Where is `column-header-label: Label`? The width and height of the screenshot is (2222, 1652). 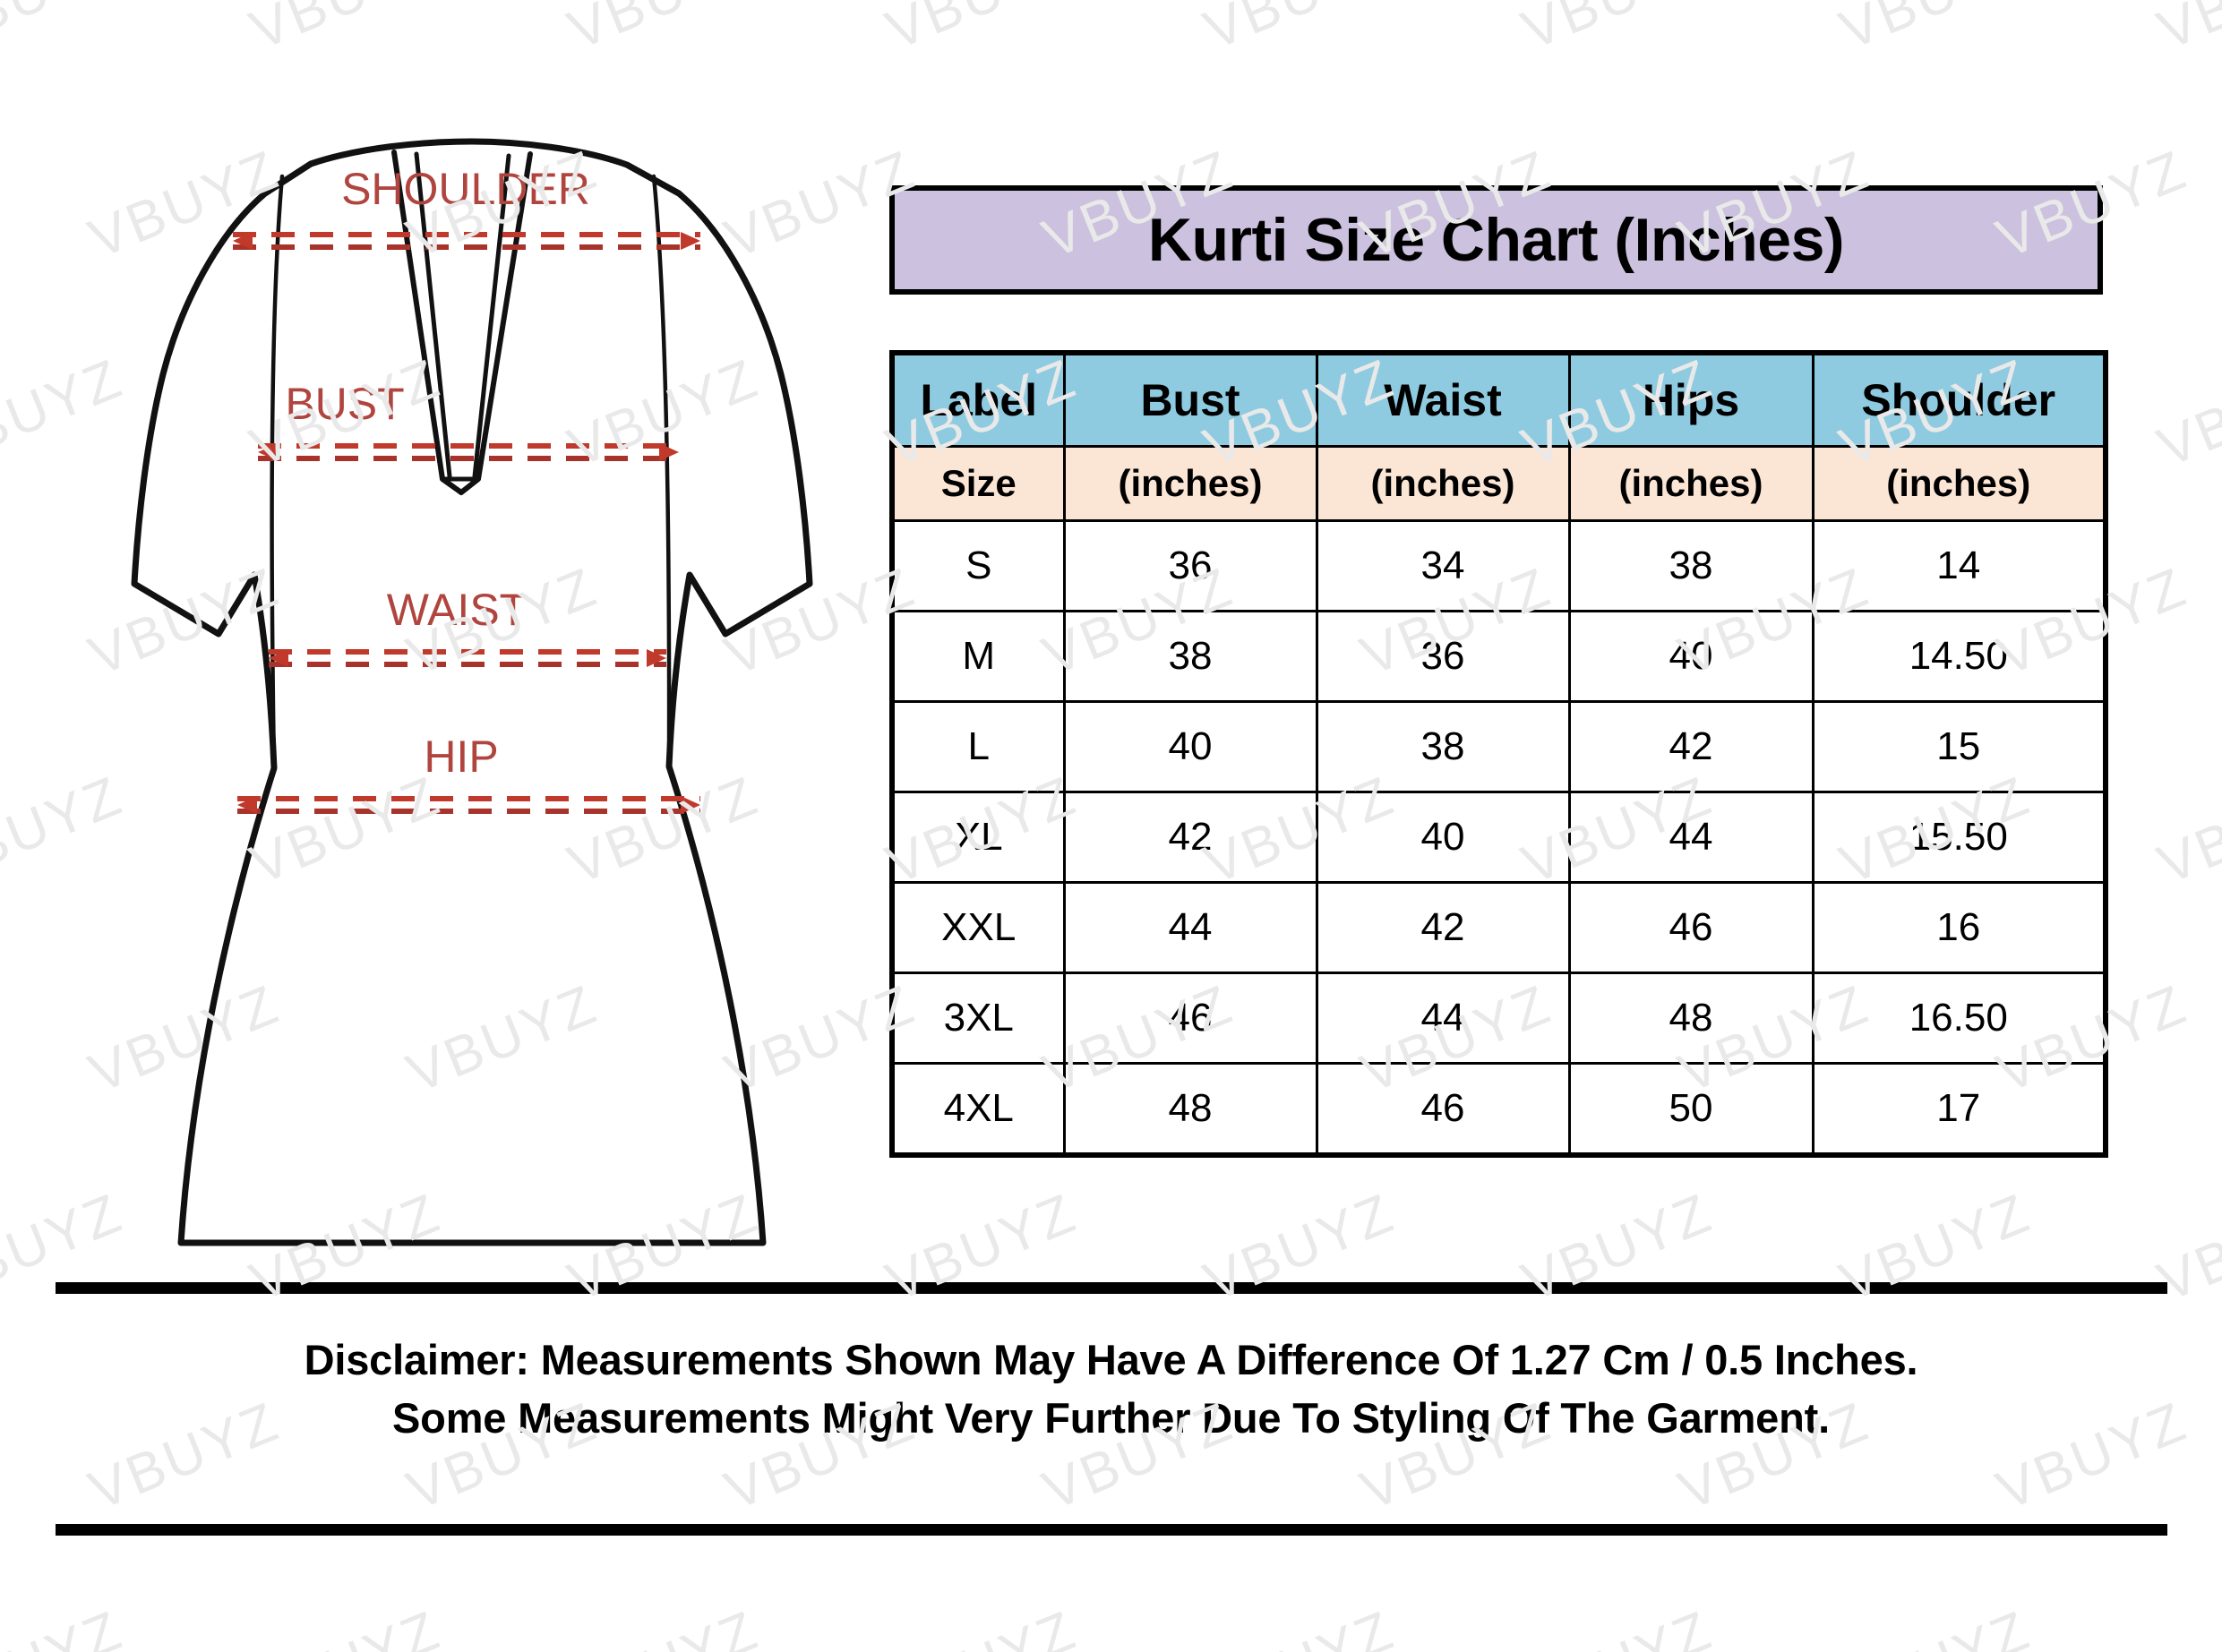
column-header-label: Label is located at coordinates (978, 399).